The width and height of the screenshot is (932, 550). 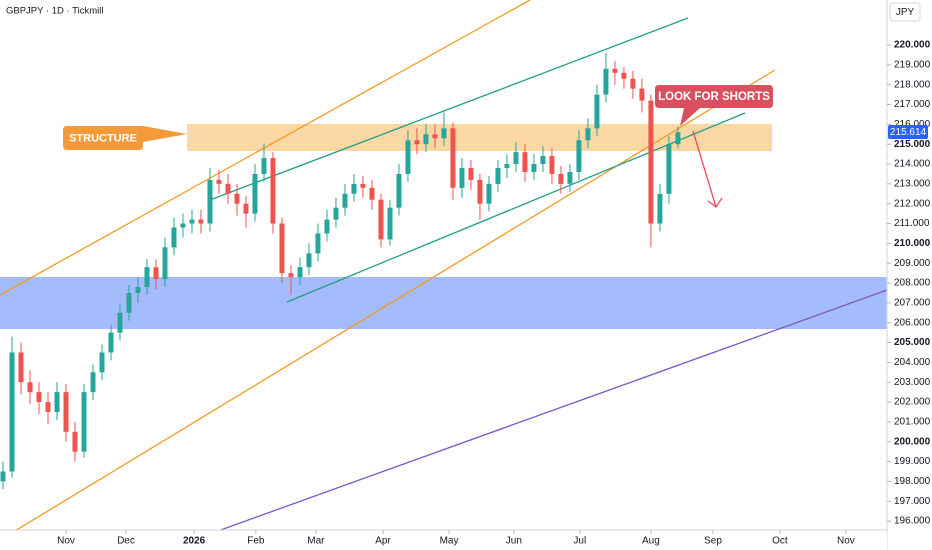 I want to click on x-tick-label: Jul, so click(x=579, y=541).